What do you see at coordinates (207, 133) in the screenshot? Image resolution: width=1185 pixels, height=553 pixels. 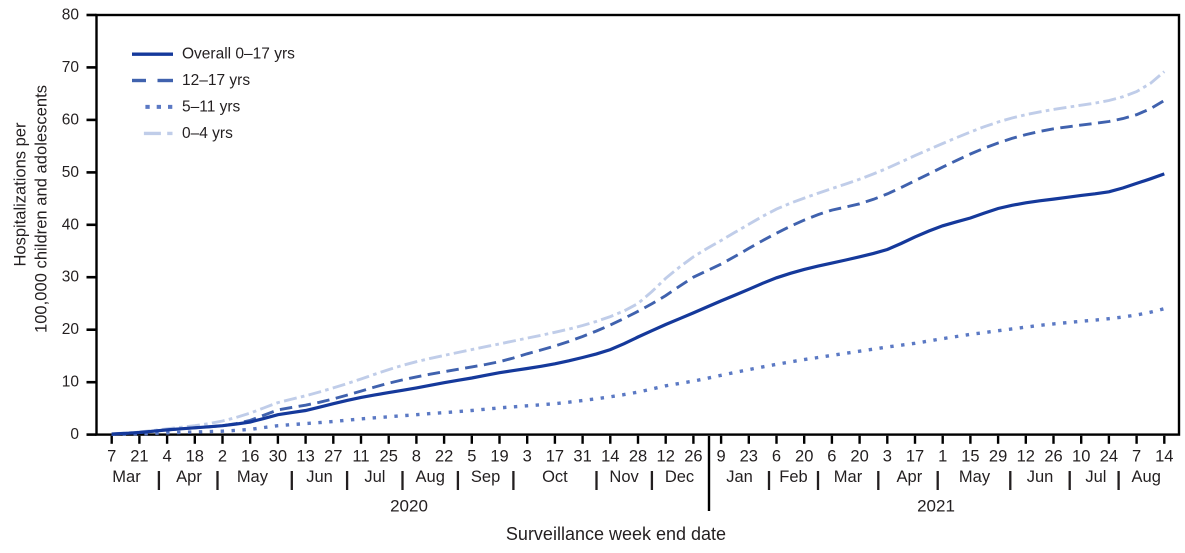 I see `svg-text: 0–4 yrs` at bounding box center [207, 133].